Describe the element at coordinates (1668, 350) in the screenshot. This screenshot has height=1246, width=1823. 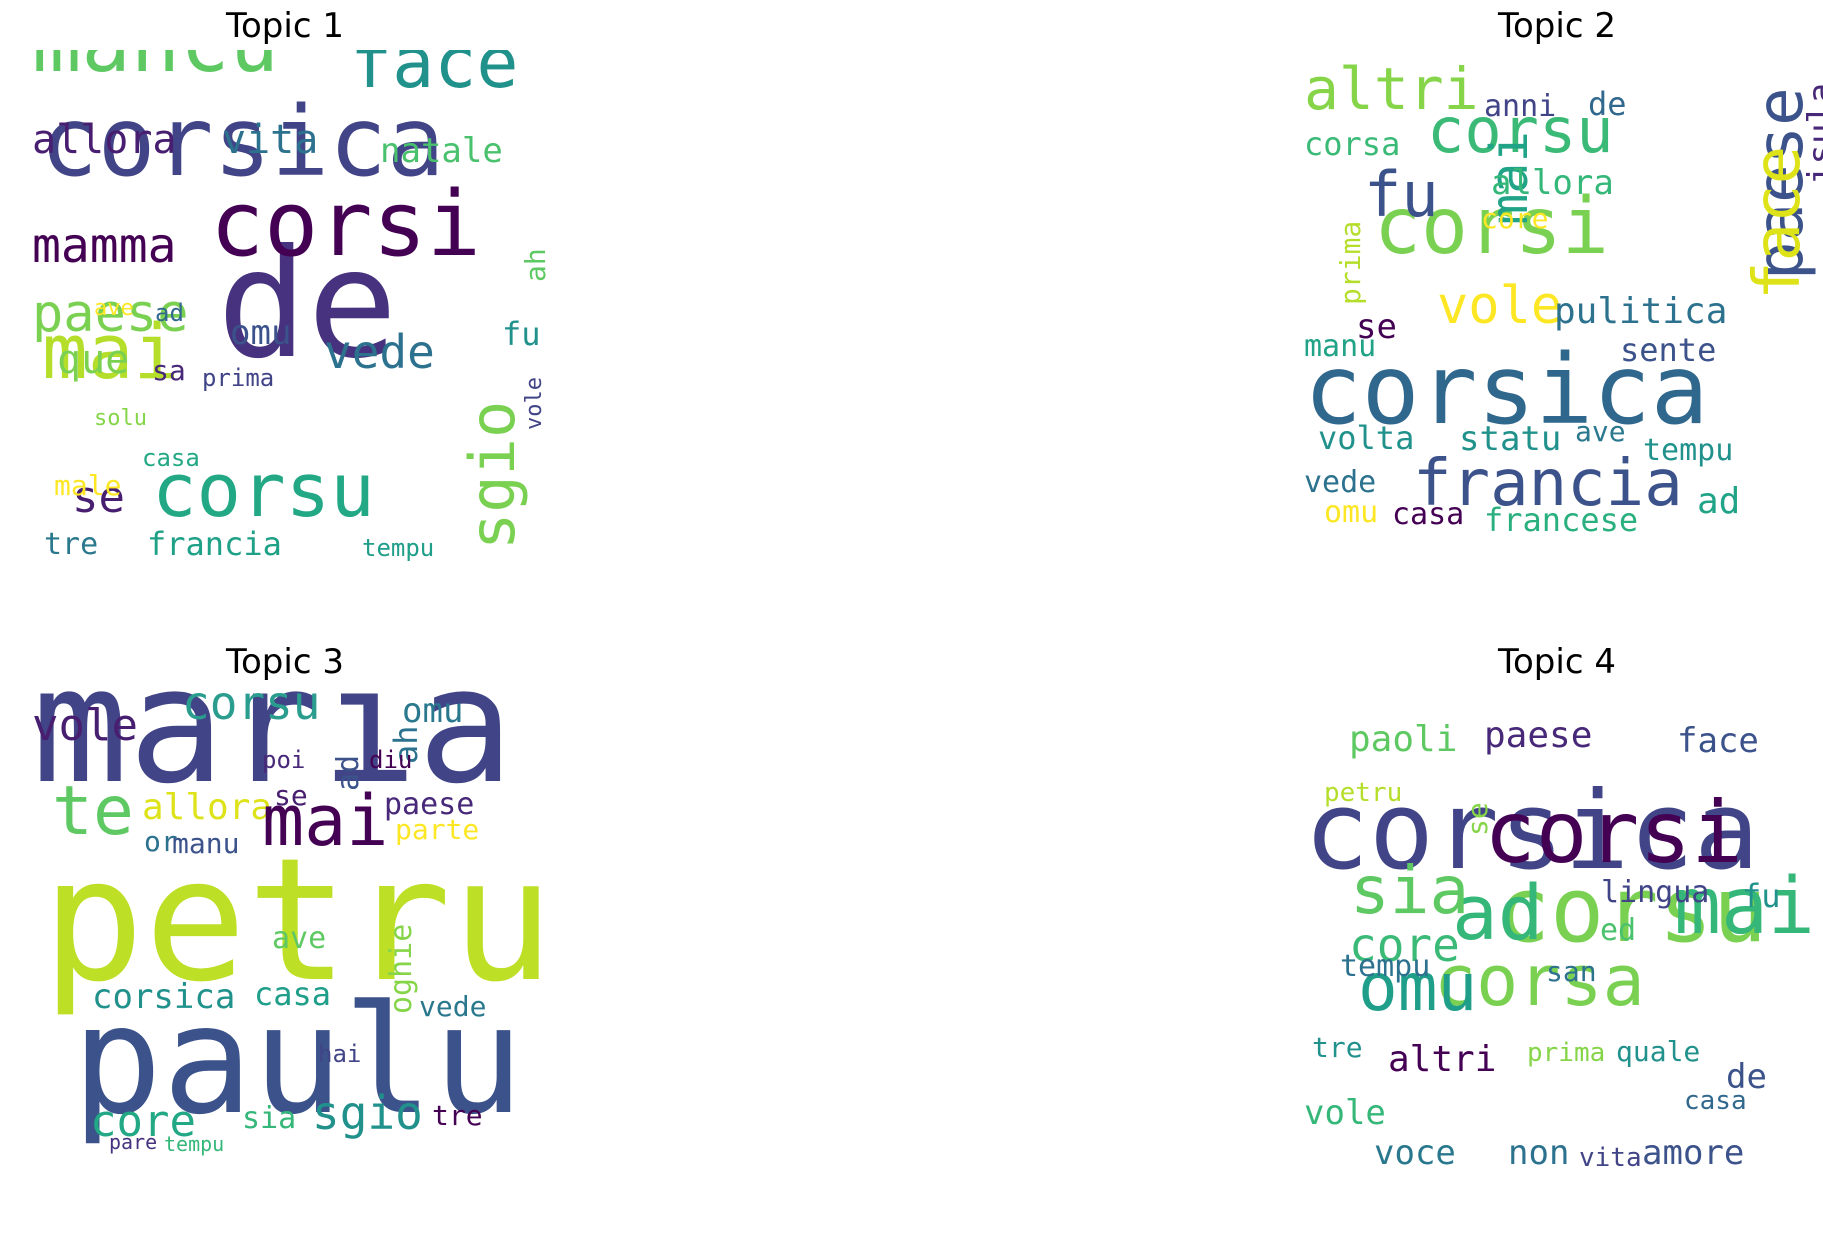
I see `cloud-word: sente` at that location.